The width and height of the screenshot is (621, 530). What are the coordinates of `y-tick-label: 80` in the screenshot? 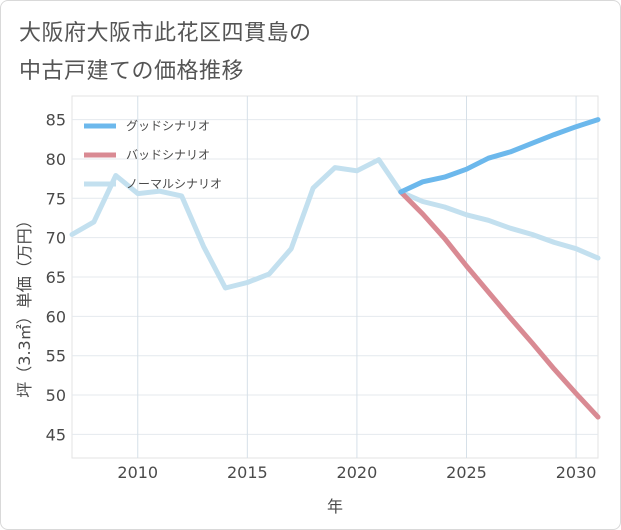 It's located at (56, 159).